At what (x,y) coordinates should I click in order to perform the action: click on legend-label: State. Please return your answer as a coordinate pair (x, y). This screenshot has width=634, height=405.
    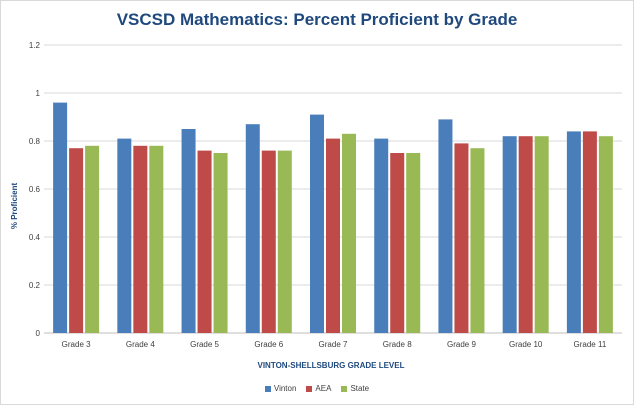
    Looking at the image, I should click on (360, 388).